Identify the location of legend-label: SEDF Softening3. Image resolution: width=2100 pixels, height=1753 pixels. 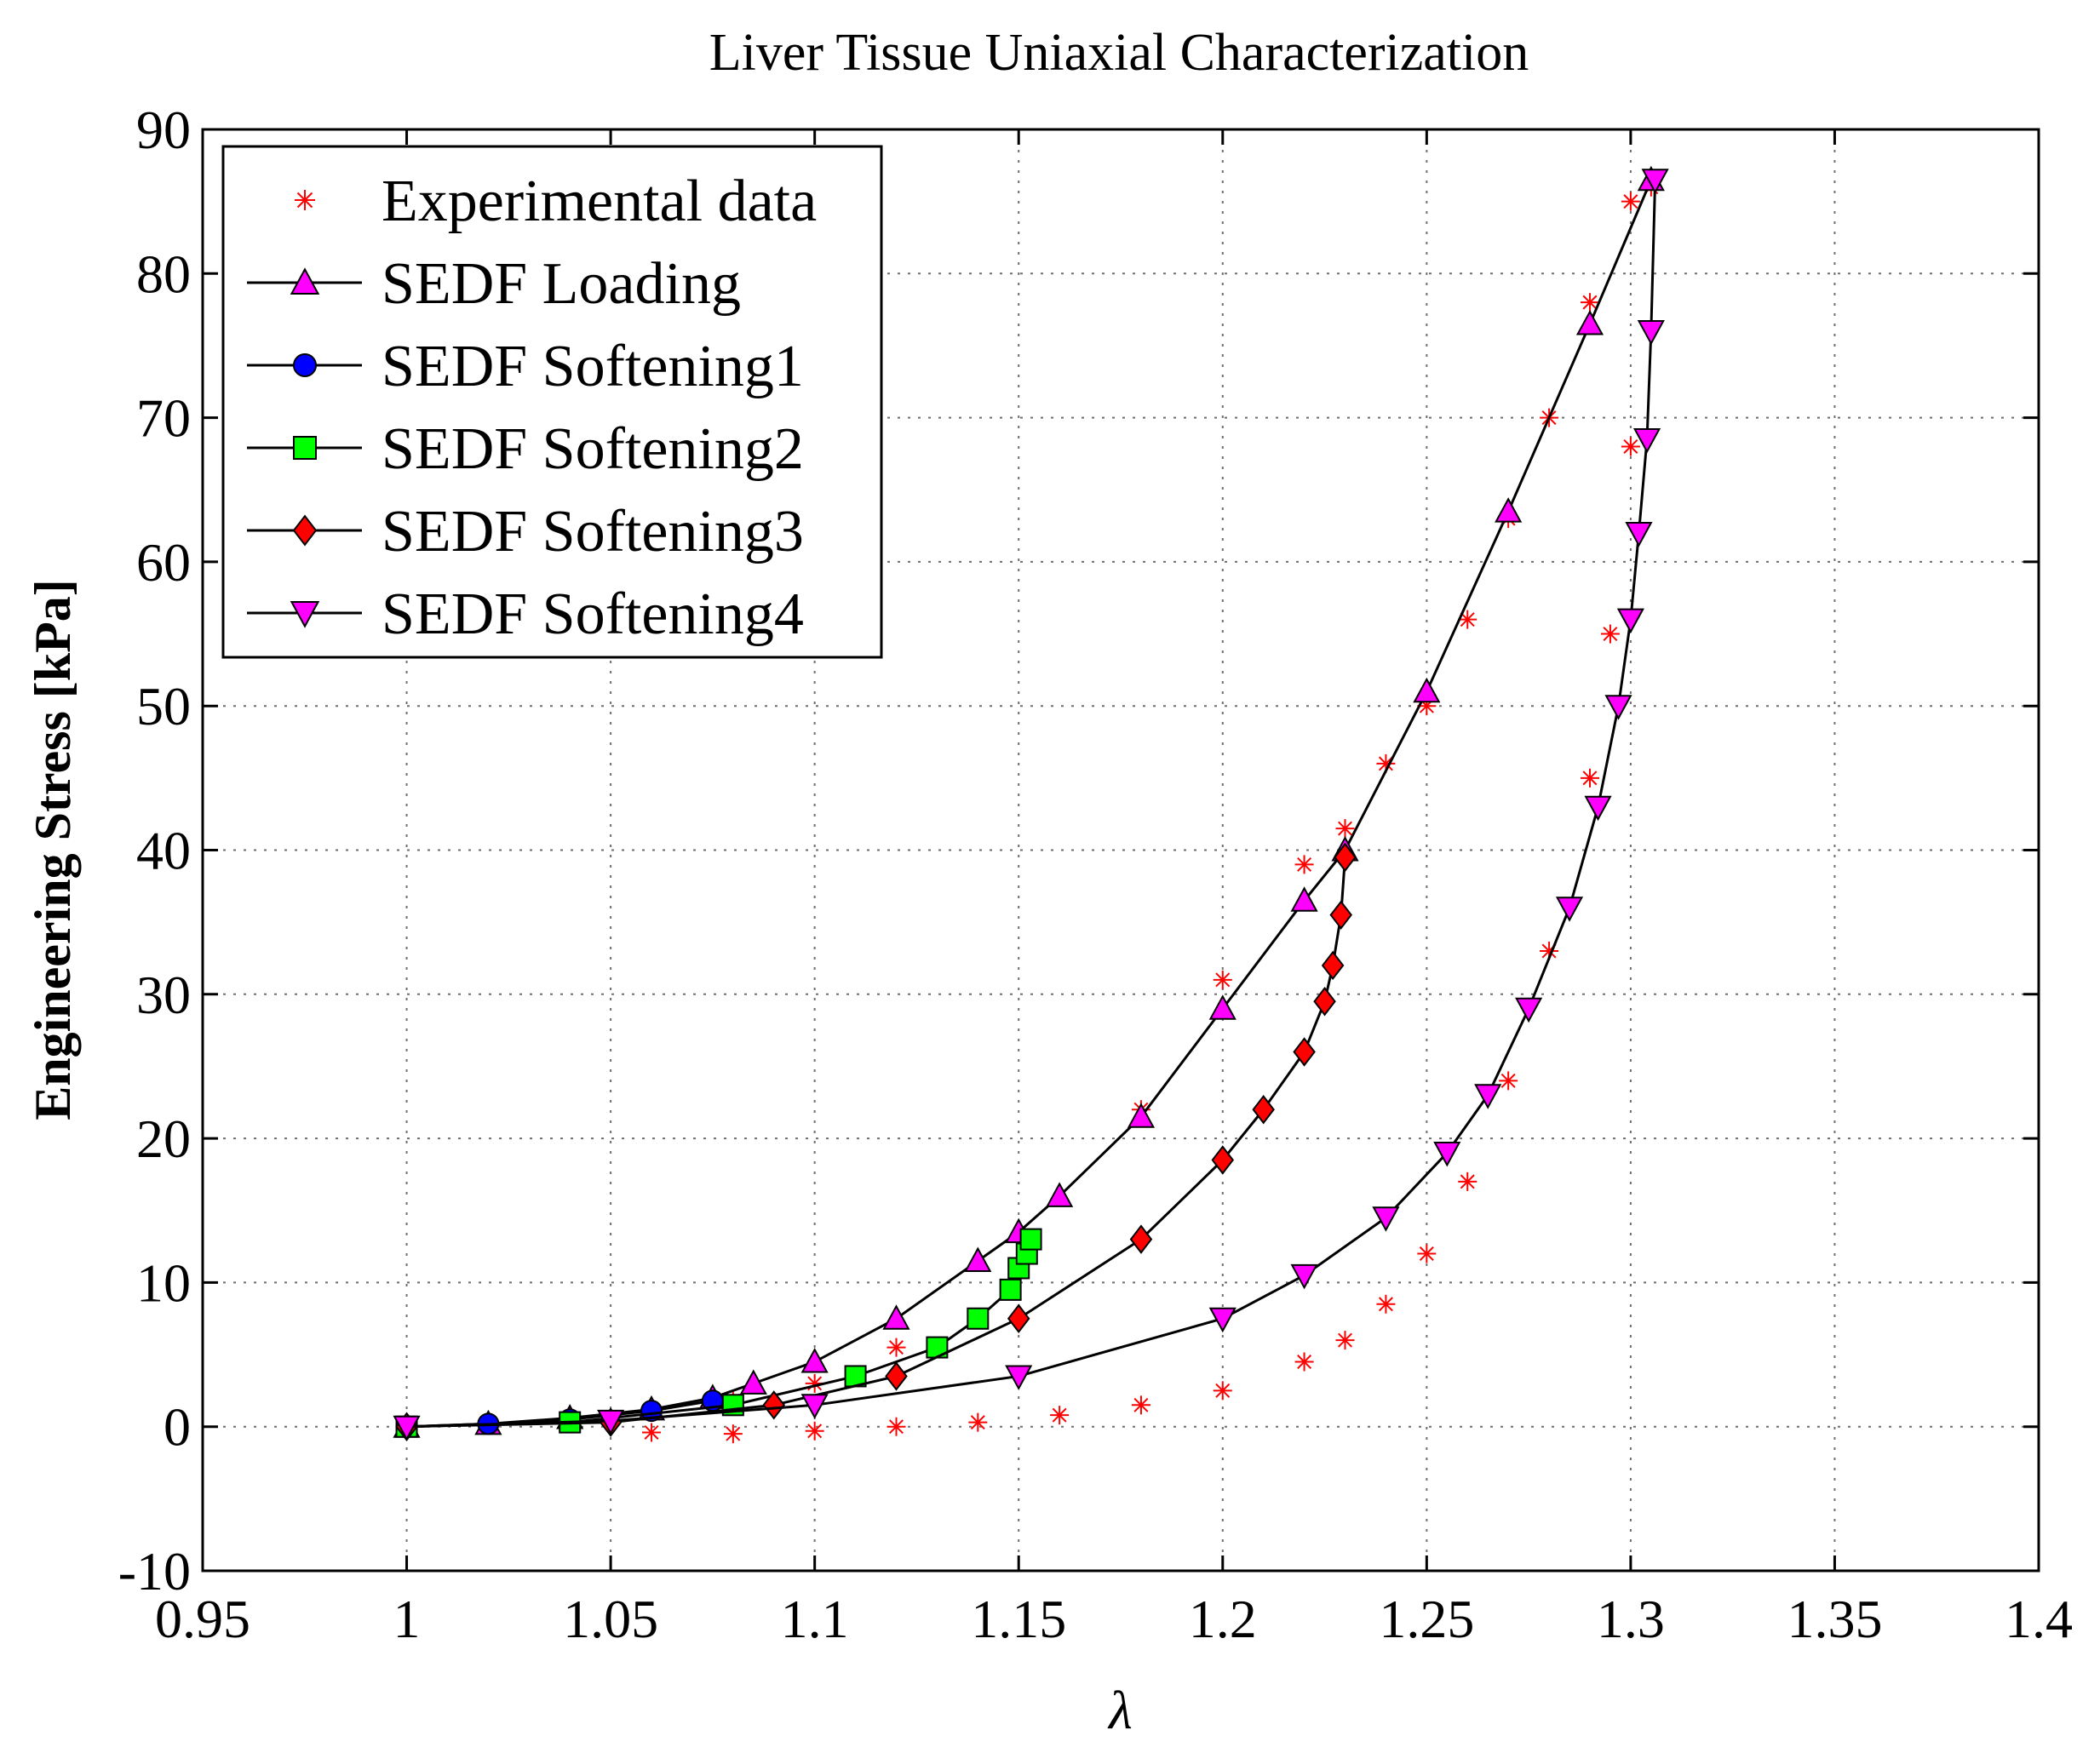
(593, 531).